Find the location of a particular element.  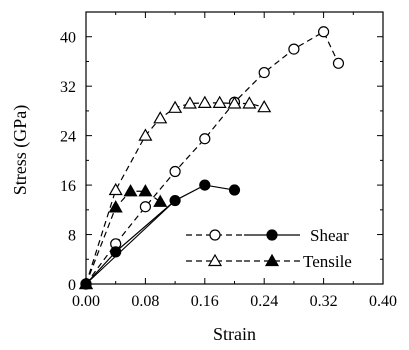

legend-marker-triangle-filled is located at coordinates (272, 260).